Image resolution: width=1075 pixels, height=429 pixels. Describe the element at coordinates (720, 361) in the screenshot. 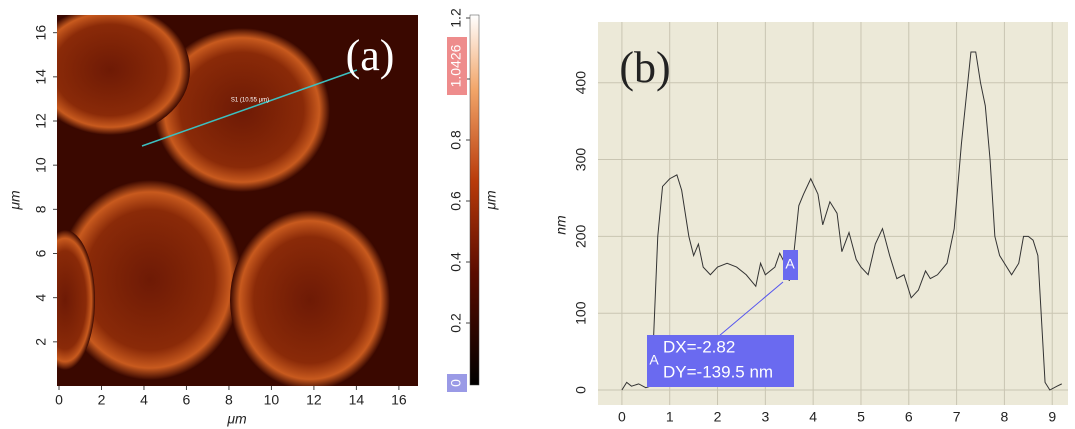

I see `measure-box` at that location.